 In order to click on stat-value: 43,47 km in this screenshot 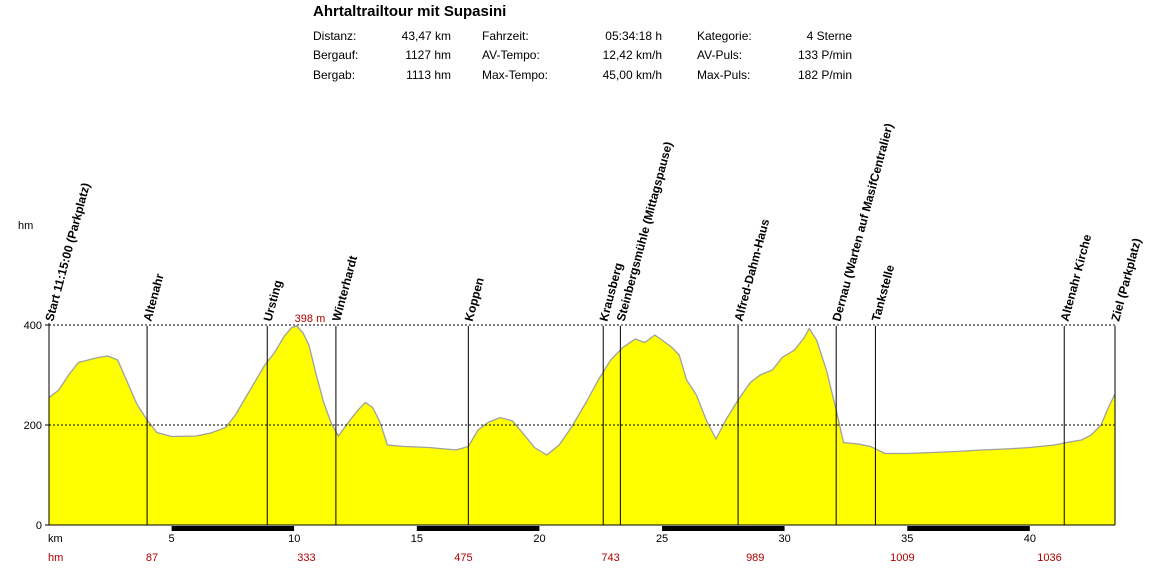, I will do `click(426, 36)`.